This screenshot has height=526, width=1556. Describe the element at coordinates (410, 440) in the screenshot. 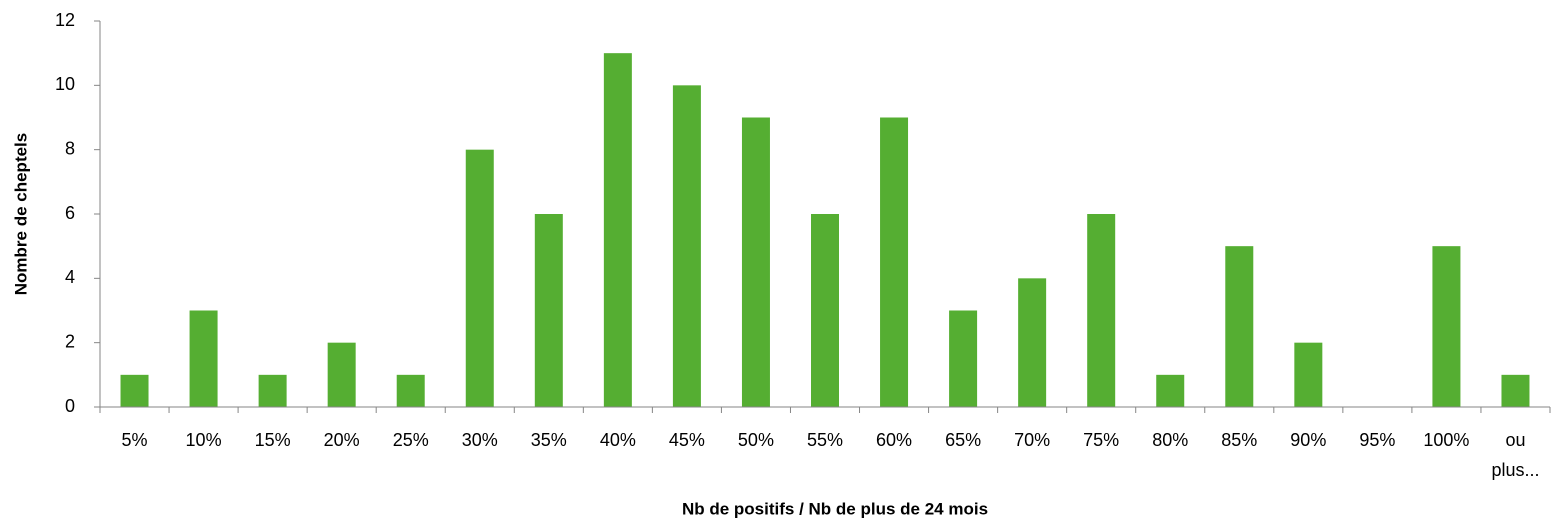

I see `x-tick-label: 25%` at that location.